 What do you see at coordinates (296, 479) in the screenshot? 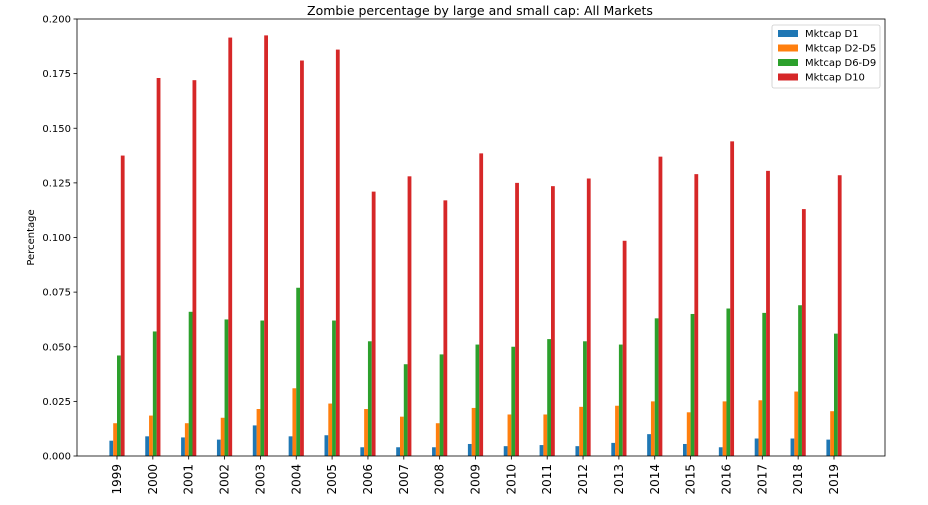
I see `x-tick-label: 2004` at bounding box center [296, 479].